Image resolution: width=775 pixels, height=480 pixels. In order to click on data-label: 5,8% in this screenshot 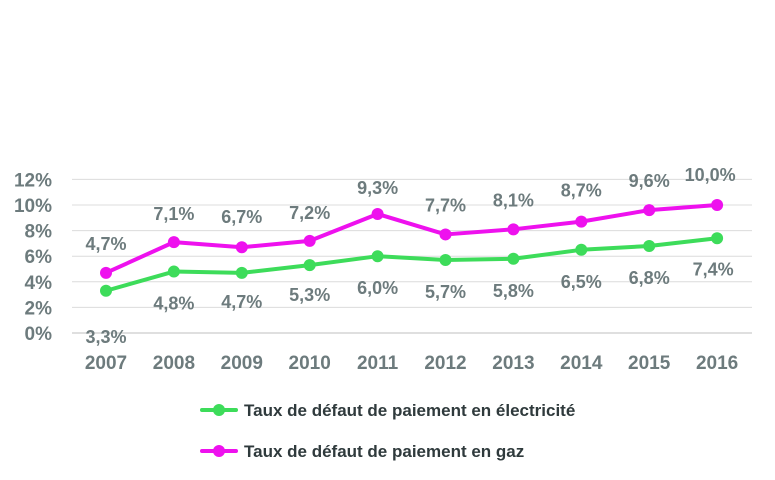, I will do `click(513, 291)`.